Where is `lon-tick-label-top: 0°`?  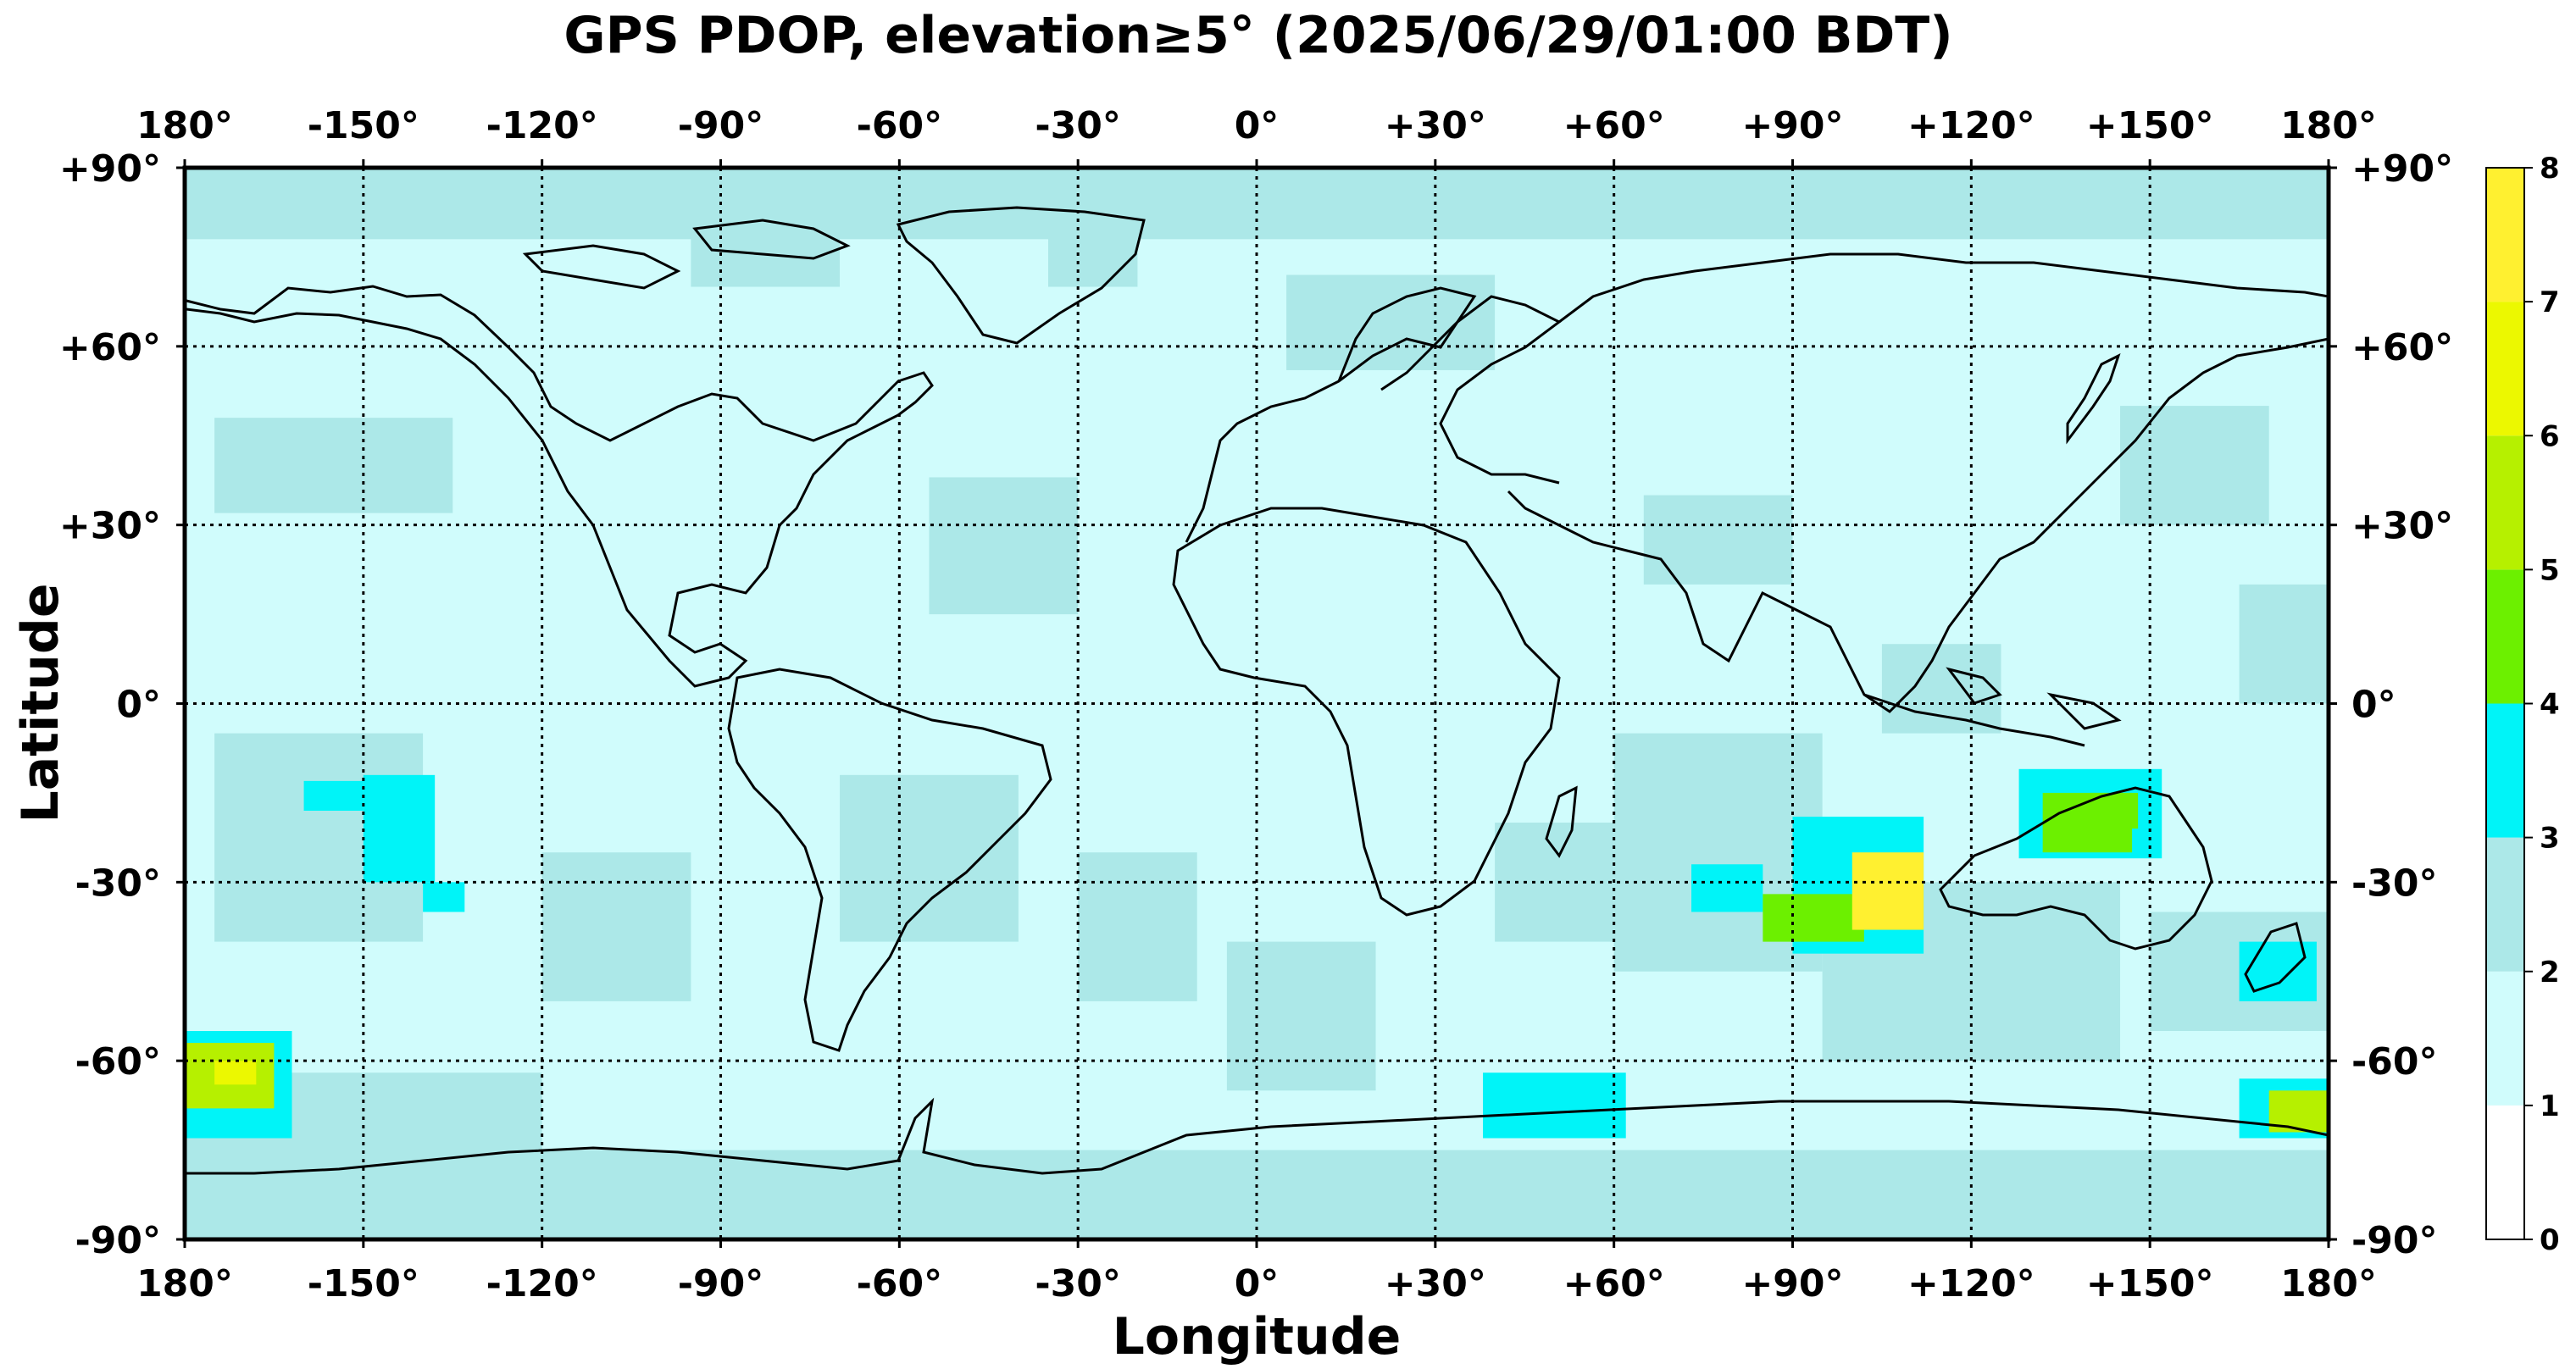 lon-tick-label-top: 0° is located at coordinates (1257, 125).